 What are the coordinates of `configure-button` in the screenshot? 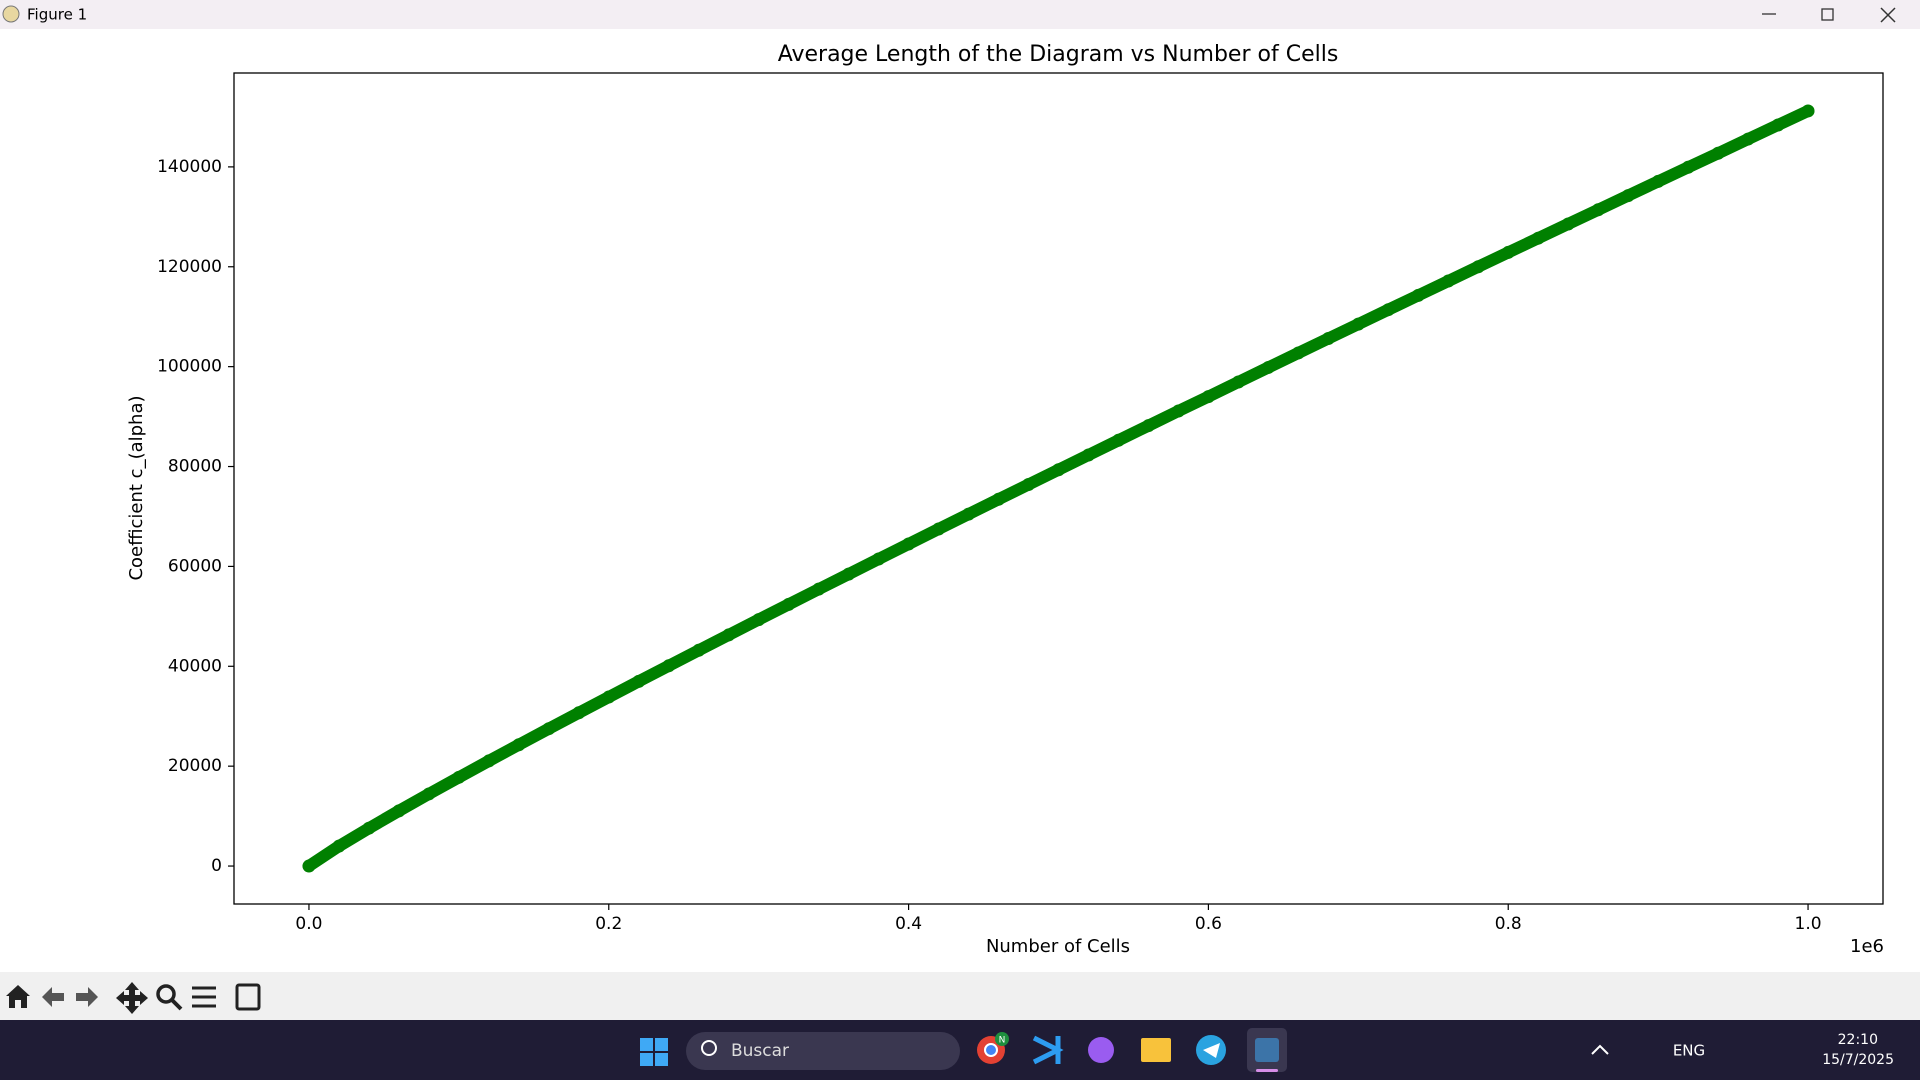 It's located at (204, 997).